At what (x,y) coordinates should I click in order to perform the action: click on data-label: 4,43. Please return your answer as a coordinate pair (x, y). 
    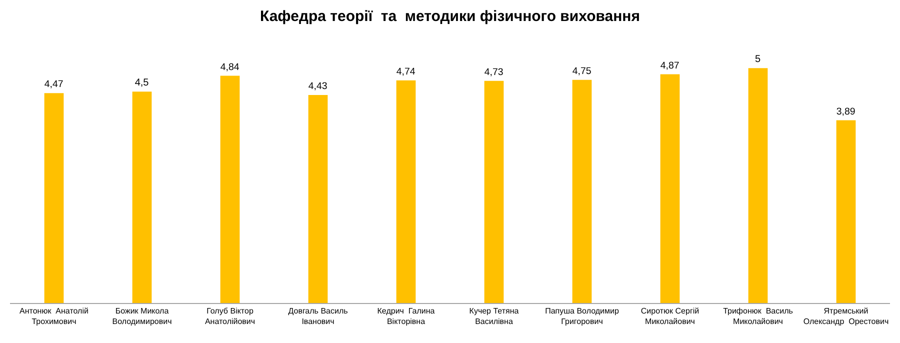
    Looking at the image, I should click on (318, 86).